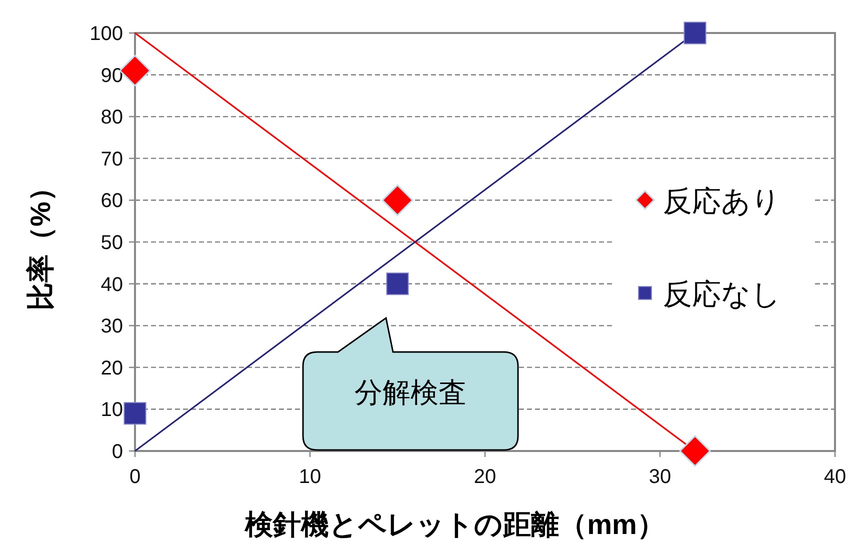 The width and height of the screenshot is (856, 542). Describe the element at coordinates (111, 117) in the screenshot. I see `y-tick-label: 80` at that location.